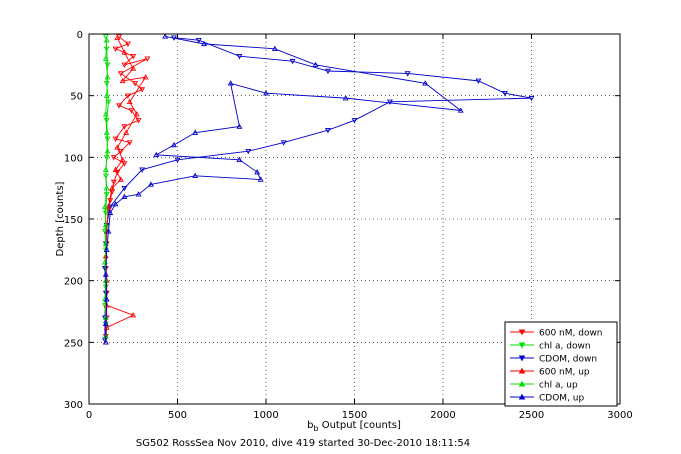  What do you see at coordinates (558, 386) in the screenshot?
I see `legend-label: chl a, up` at bounding box center [558, 386].